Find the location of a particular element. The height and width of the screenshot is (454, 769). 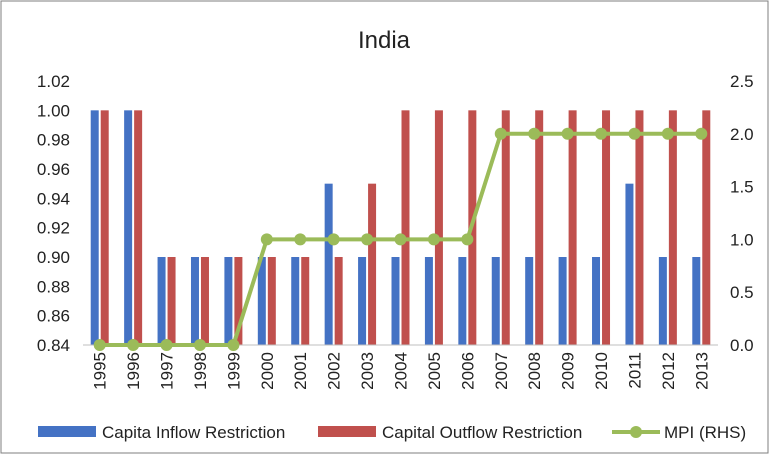

x-tick-label-2002: 2002 is located at coordinates (334, 371).